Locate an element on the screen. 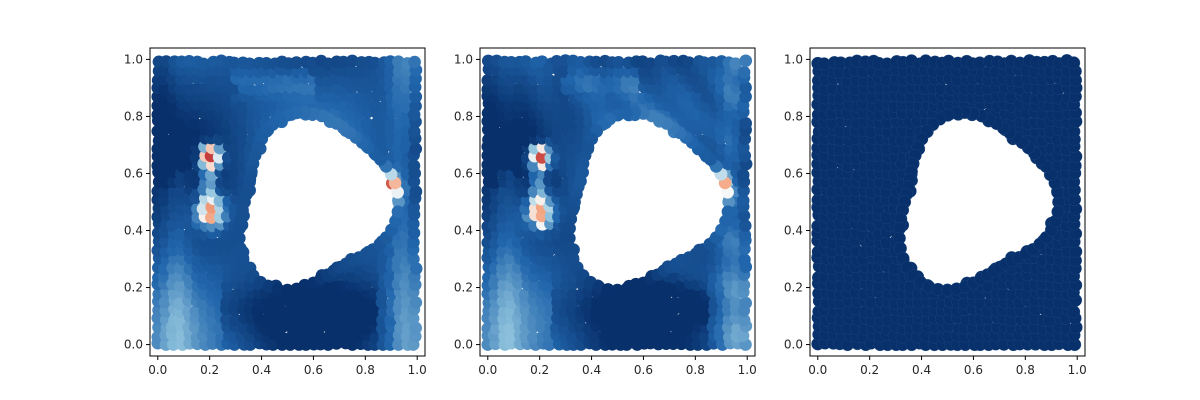 The height and width of the screenshot is (400, 1200). y-tick-label: 0.8 is located at coordinates (133, 116).